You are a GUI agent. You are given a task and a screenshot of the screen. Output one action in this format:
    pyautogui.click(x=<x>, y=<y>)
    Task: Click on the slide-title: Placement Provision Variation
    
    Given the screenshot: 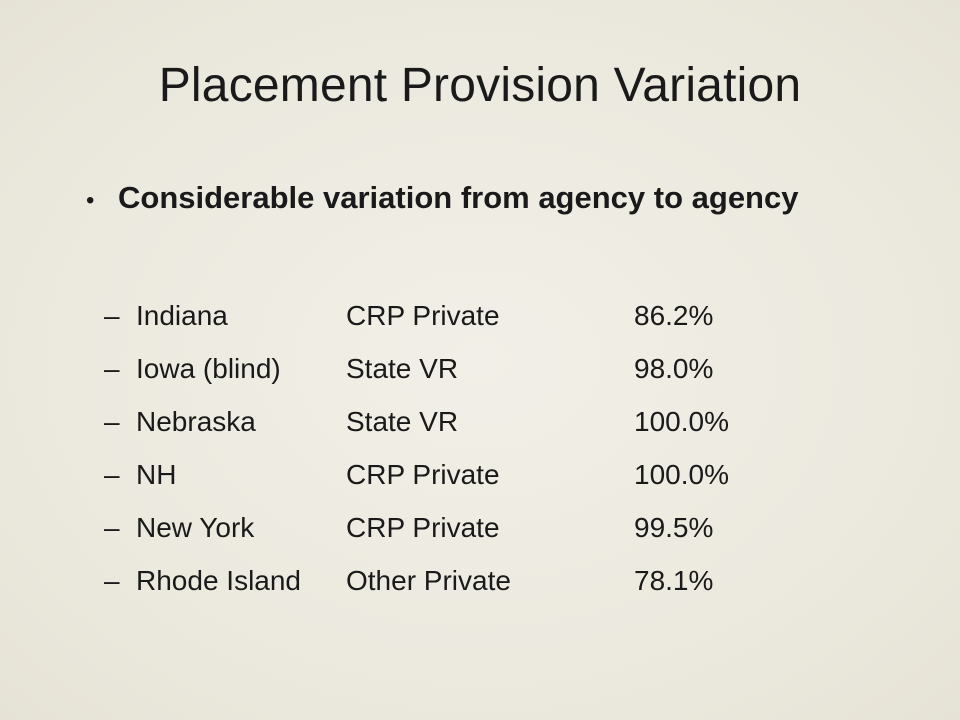 What is the action you would take?
    pyautogui.click(x=480, y=85)
    